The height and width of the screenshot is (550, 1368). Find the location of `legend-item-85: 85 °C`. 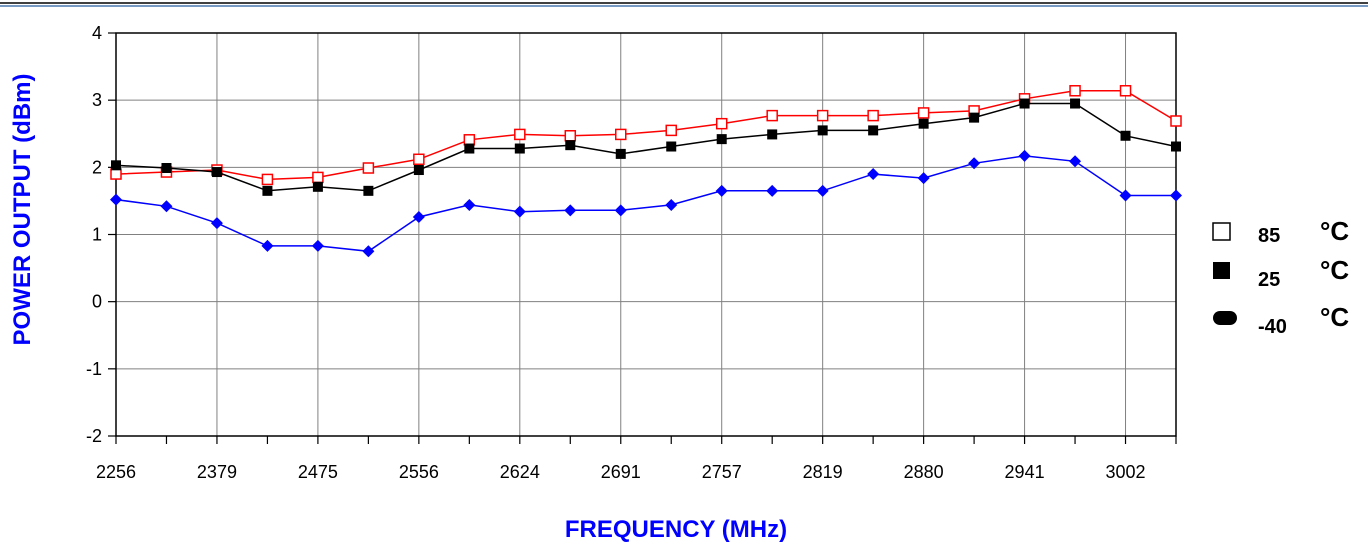

legend-item-85: 85 °C is located at coordinates (1280, 231).